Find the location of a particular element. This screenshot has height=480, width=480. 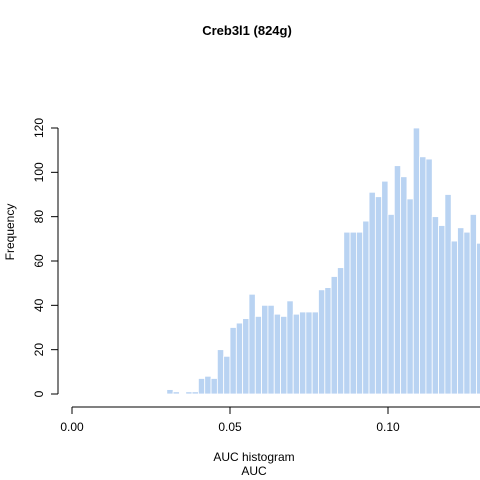

y-tick-label: 0 is located at coordinates (39, 393).